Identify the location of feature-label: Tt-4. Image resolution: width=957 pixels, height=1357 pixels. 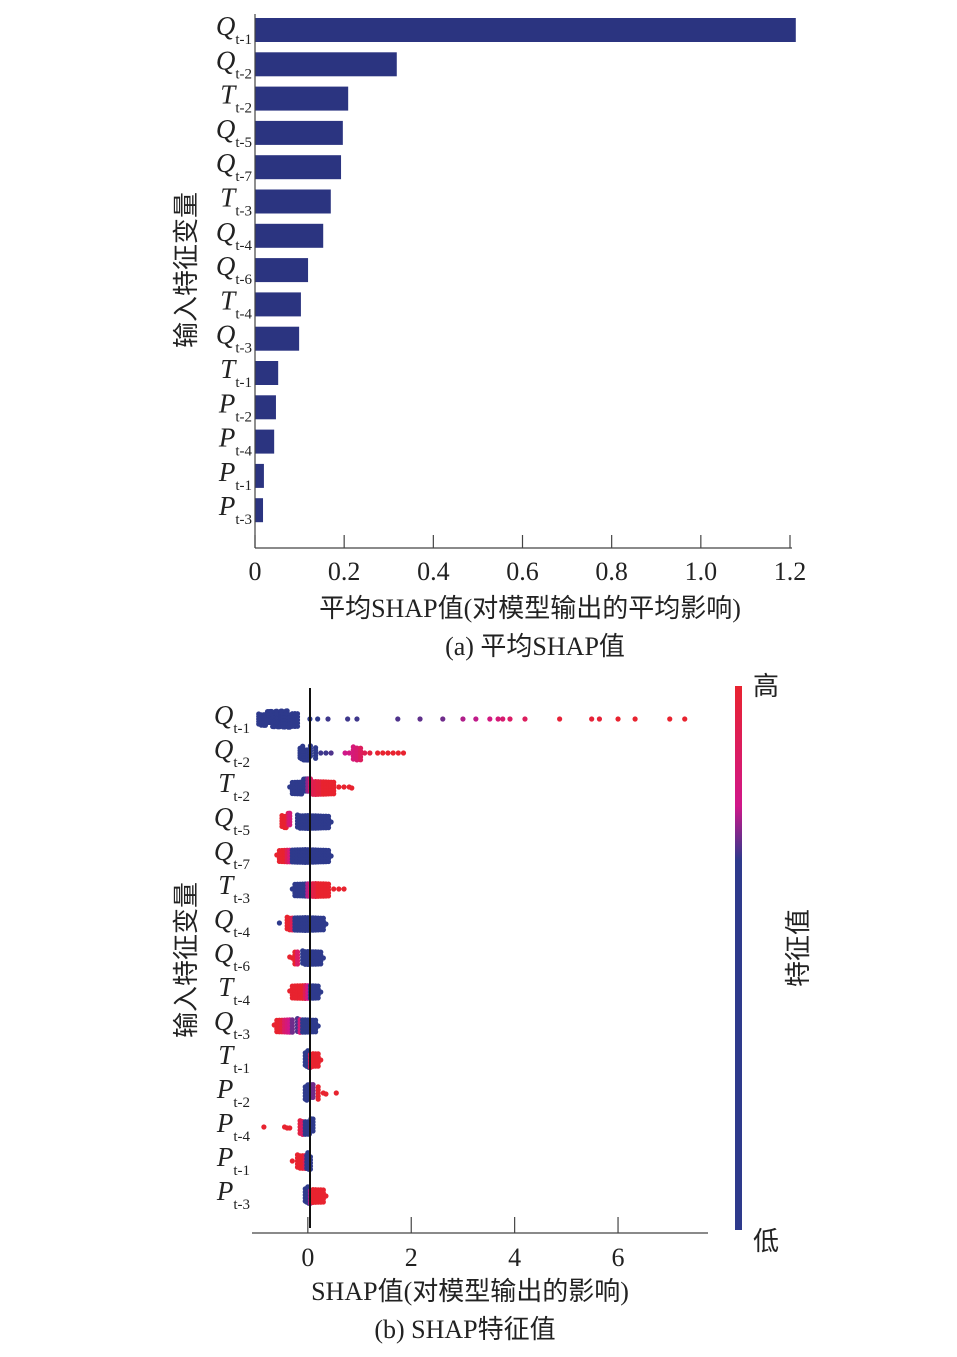
(236, 303).